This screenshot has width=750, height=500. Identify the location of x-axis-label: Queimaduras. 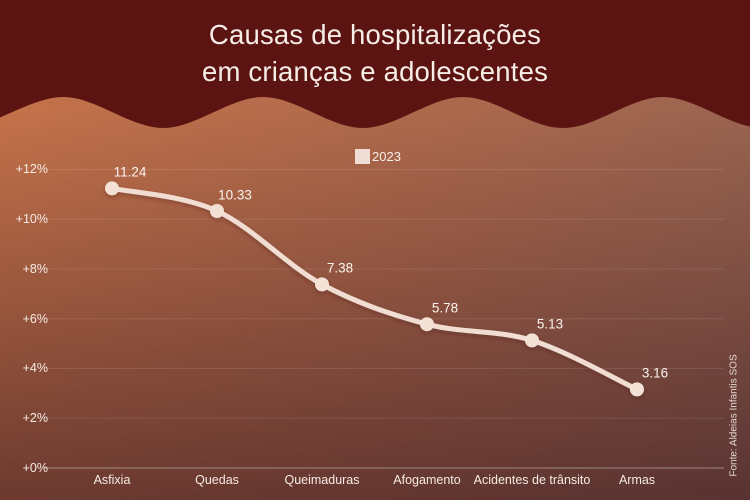
(322, 480).